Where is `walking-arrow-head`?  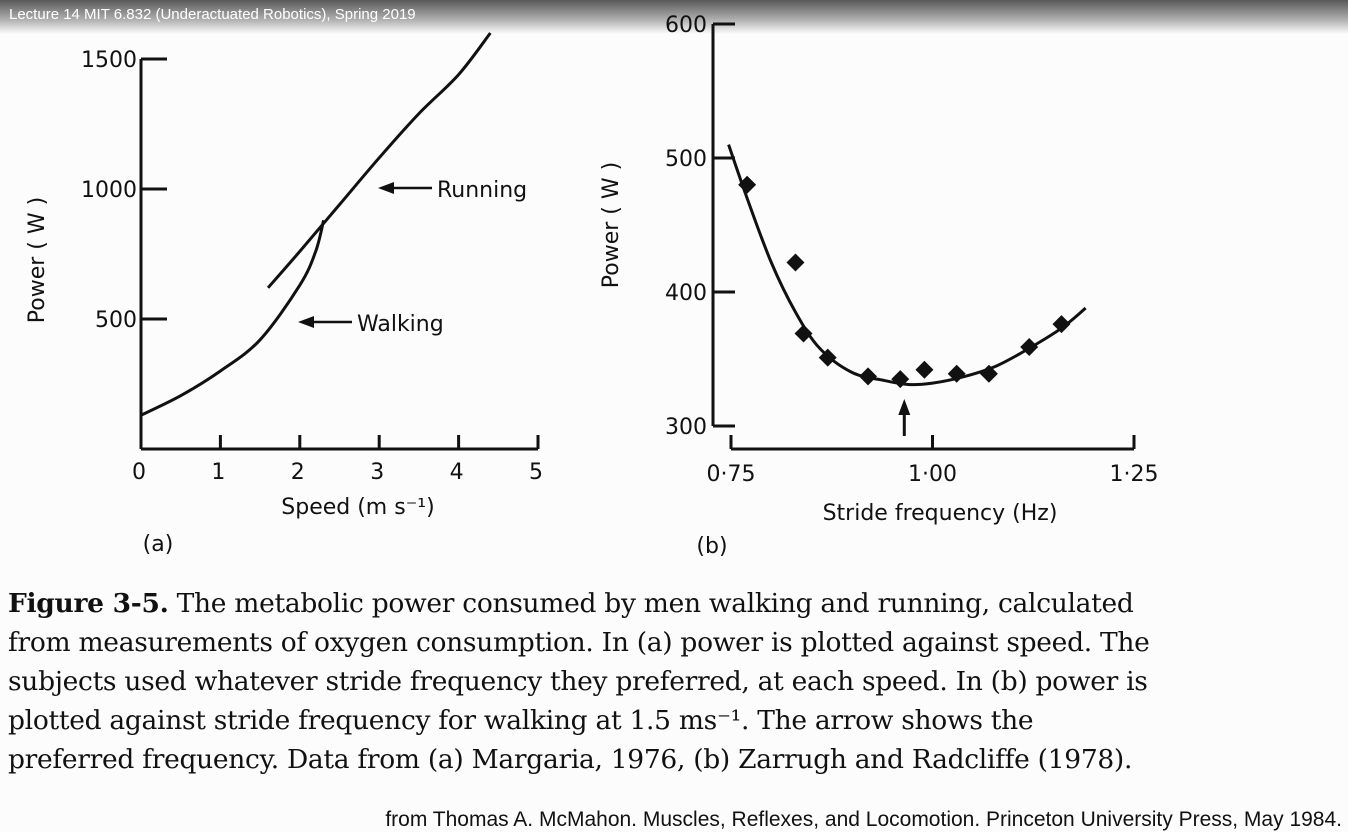 walking-arrow-head is located at coordinates (306, 322).